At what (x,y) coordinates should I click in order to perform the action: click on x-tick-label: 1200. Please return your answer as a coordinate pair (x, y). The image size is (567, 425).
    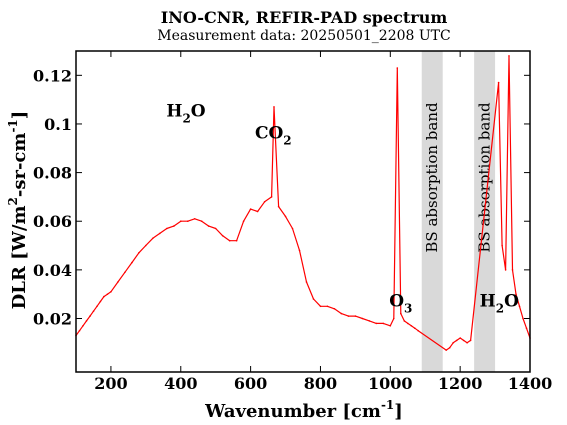
    Looking at the image, I should click on (460, 383).